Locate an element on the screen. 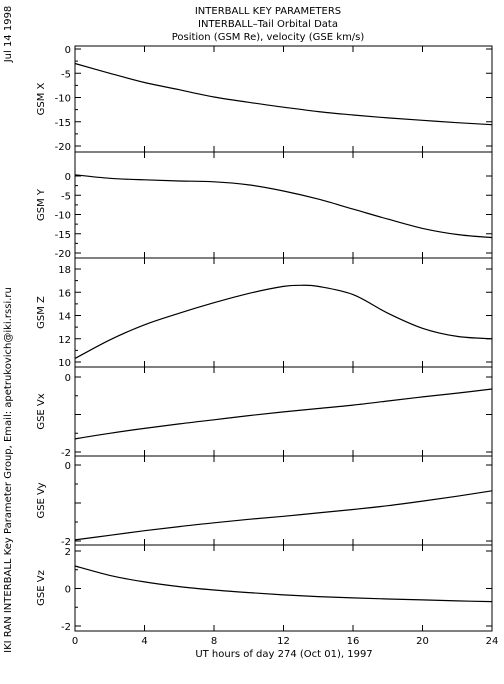 The image size is (504, 684). y-axis-label-gsm-y: GSM Y is located at coordinates (41, 204).